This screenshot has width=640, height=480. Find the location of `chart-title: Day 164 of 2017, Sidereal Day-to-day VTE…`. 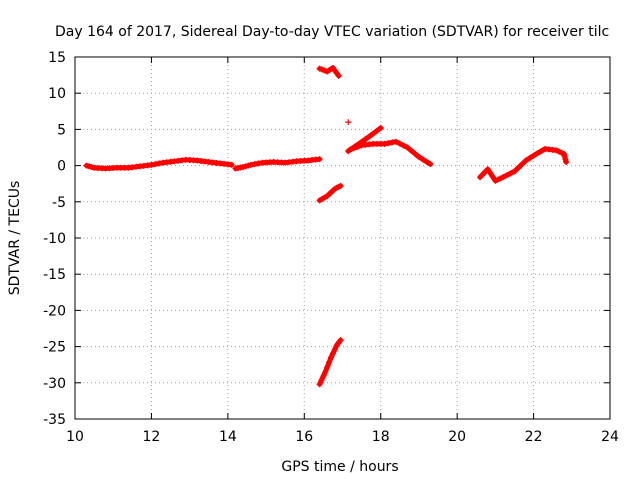

chart-title: Day 164 of 2017, Sidereal Day-to-day VTE… is located at coordinates (332, 32).